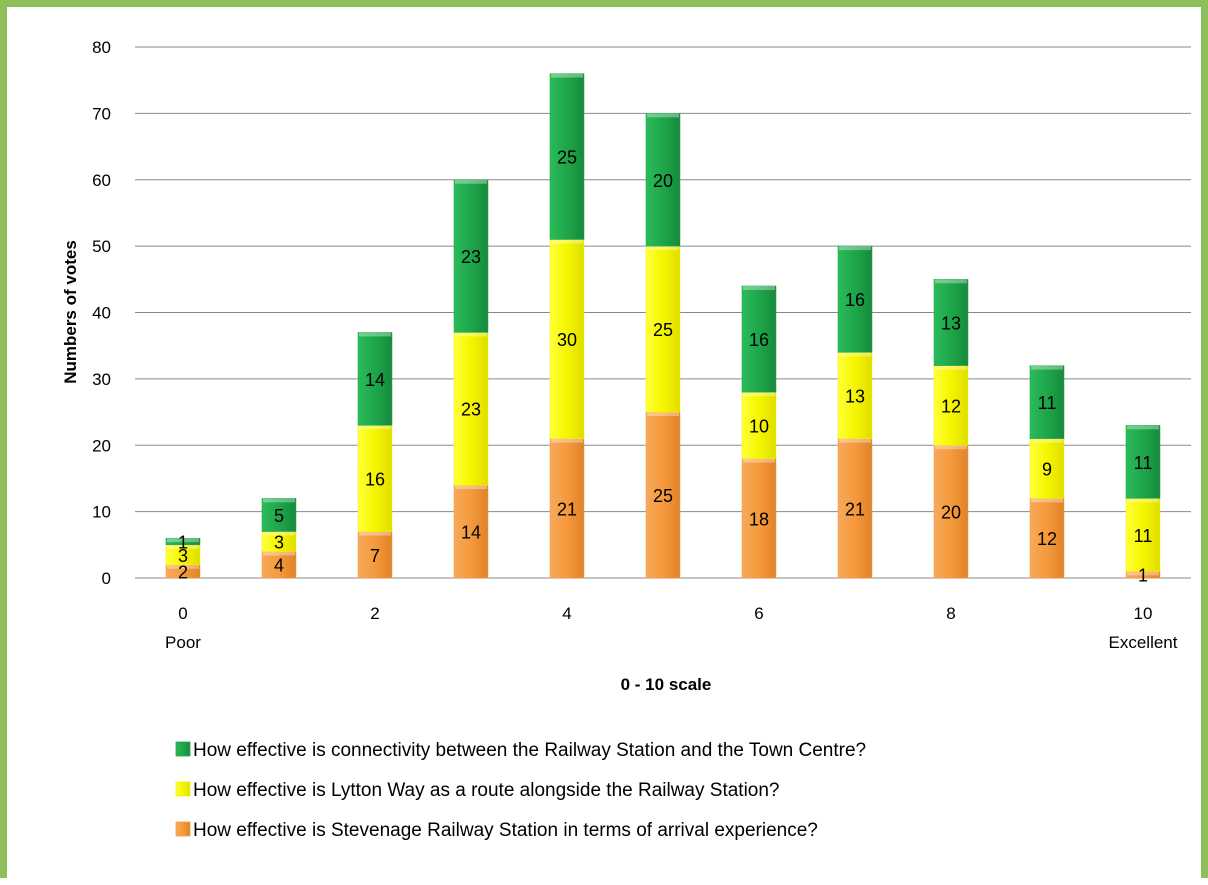  Describe the element at coordinates (101, 379) in the screenshot. I see `y-tick-label: 30` at that location.